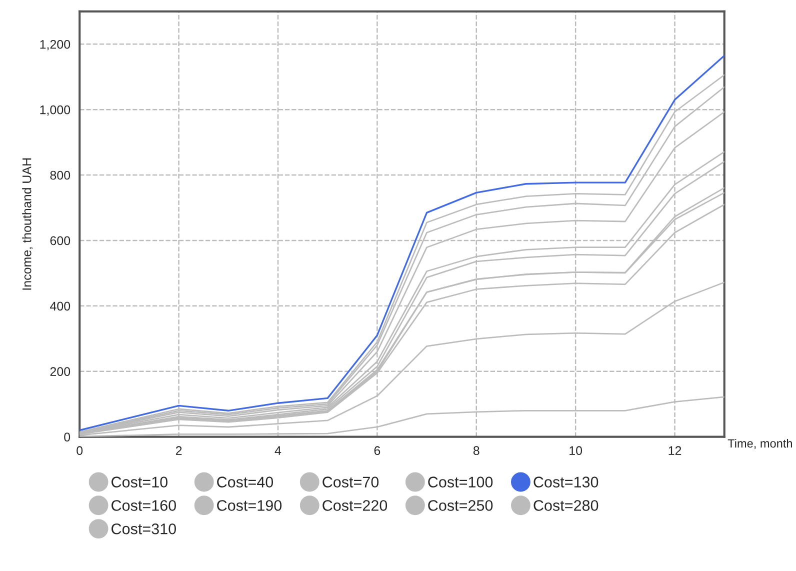  I want to click on x-tick-label: 6, so click(377, 451).